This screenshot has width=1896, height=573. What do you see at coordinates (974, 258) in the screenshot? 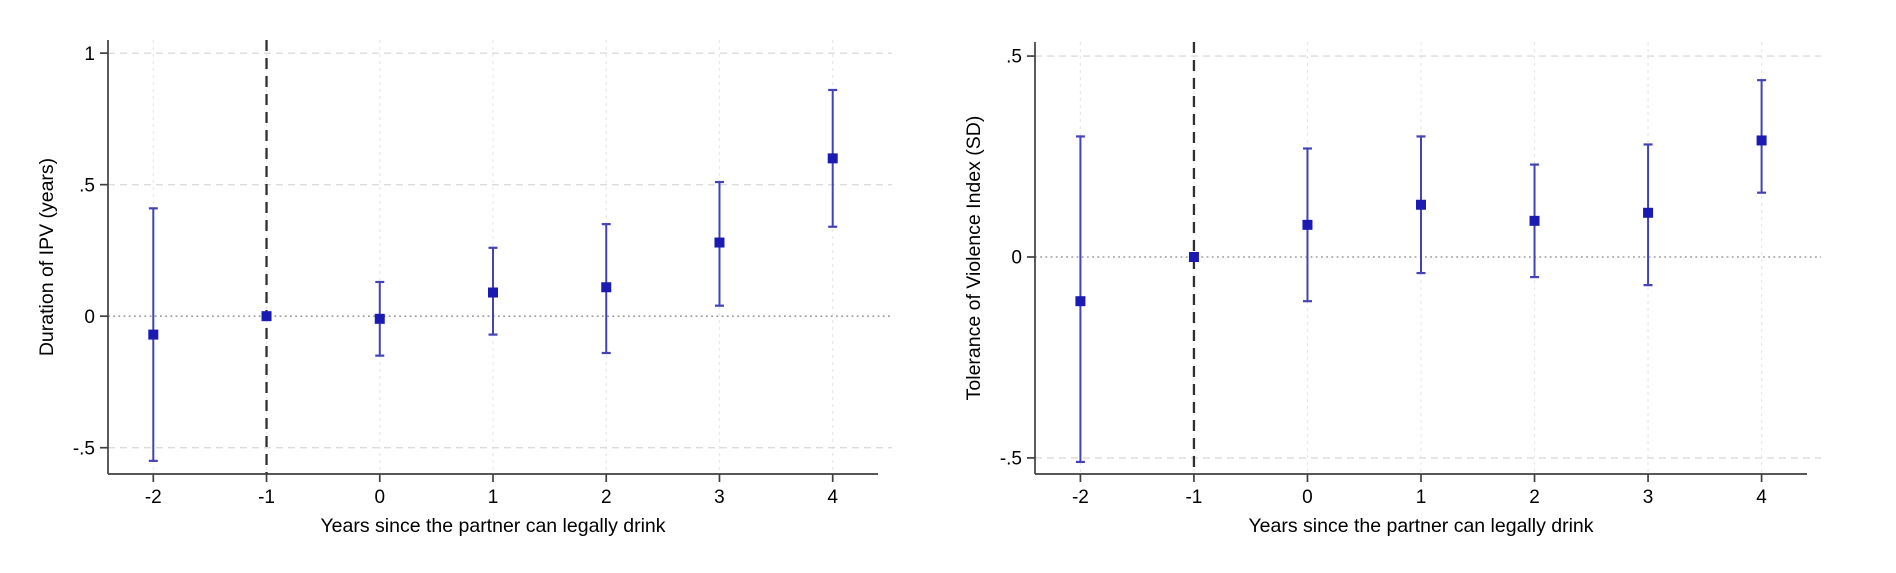
I see `y-axis-label: Tolerance of Violence Index (SD)` at bounding box center [974, 258].